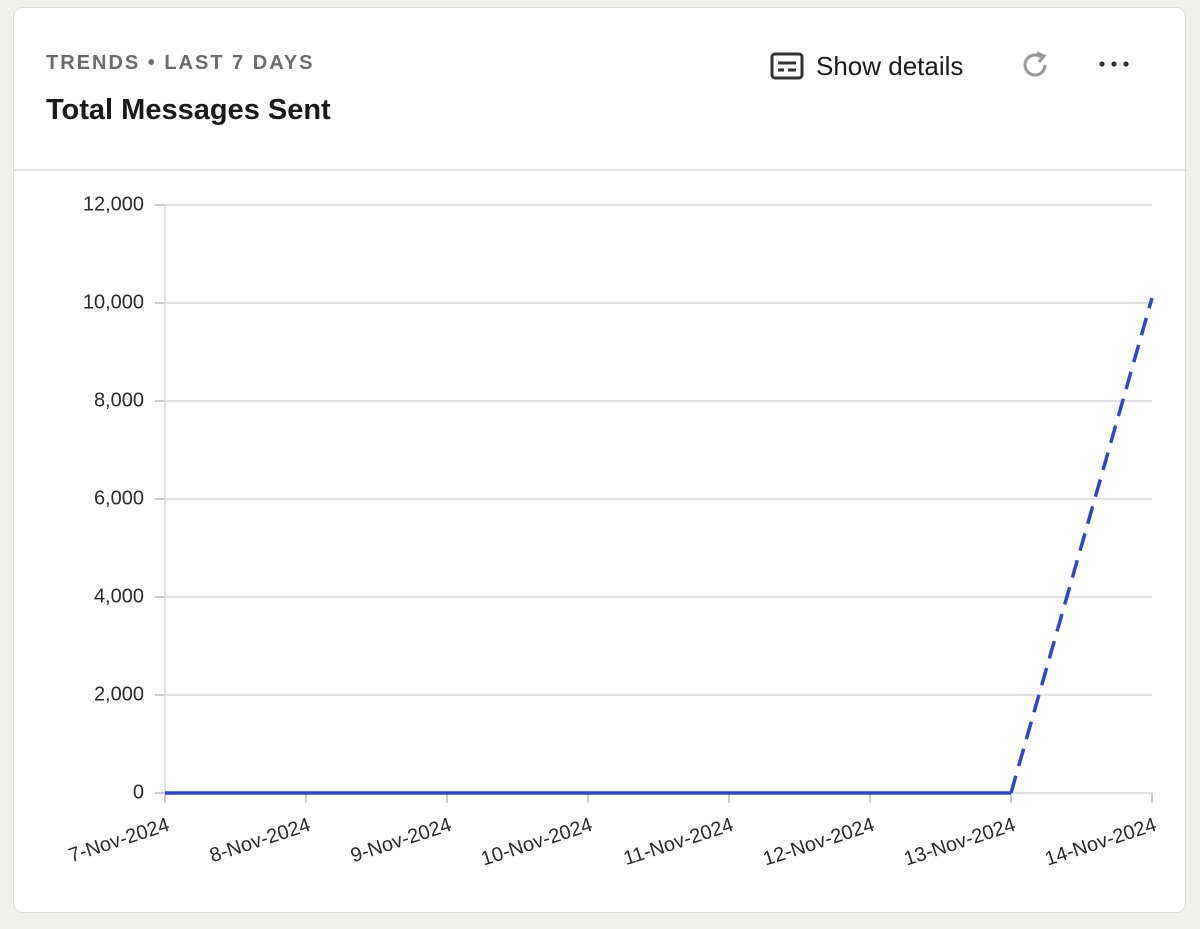 The image size is (1200, 929). I want to click on details-icon, so click(787, 66).